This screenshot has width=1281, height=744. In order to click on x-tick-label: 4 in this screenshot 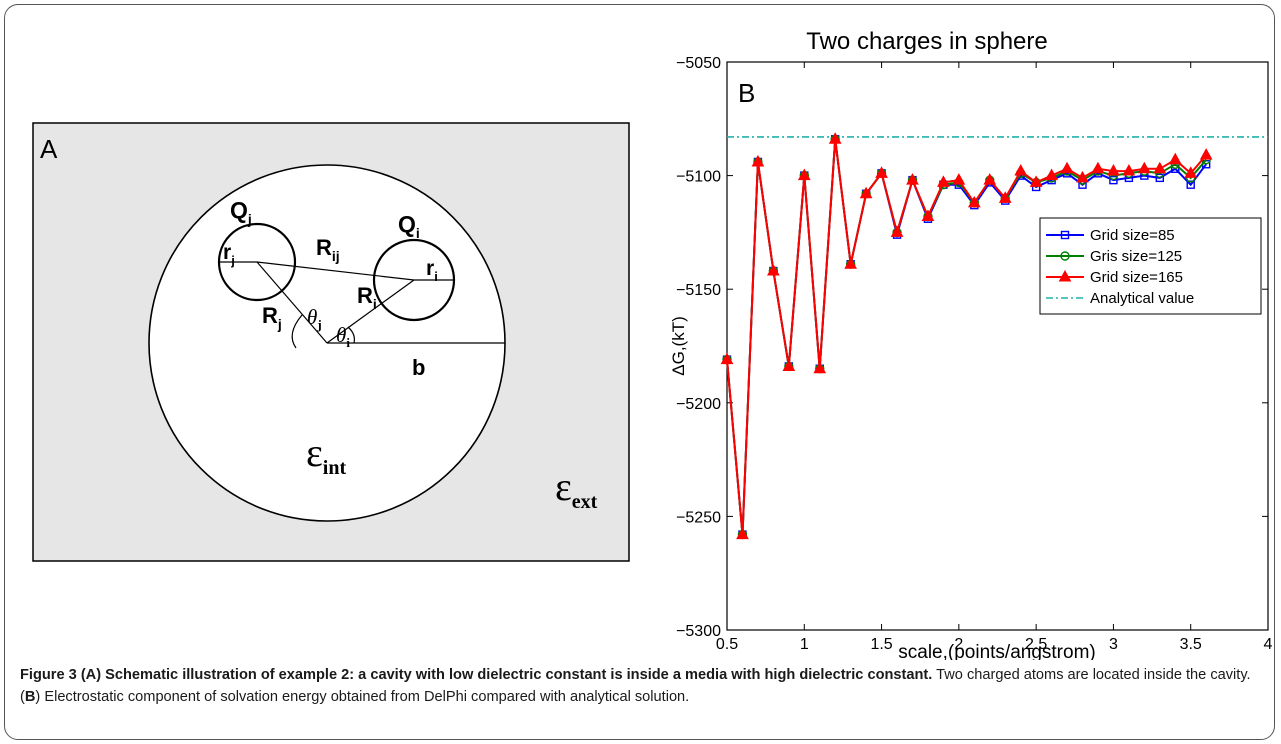, I will do `click(1268, 644)`.